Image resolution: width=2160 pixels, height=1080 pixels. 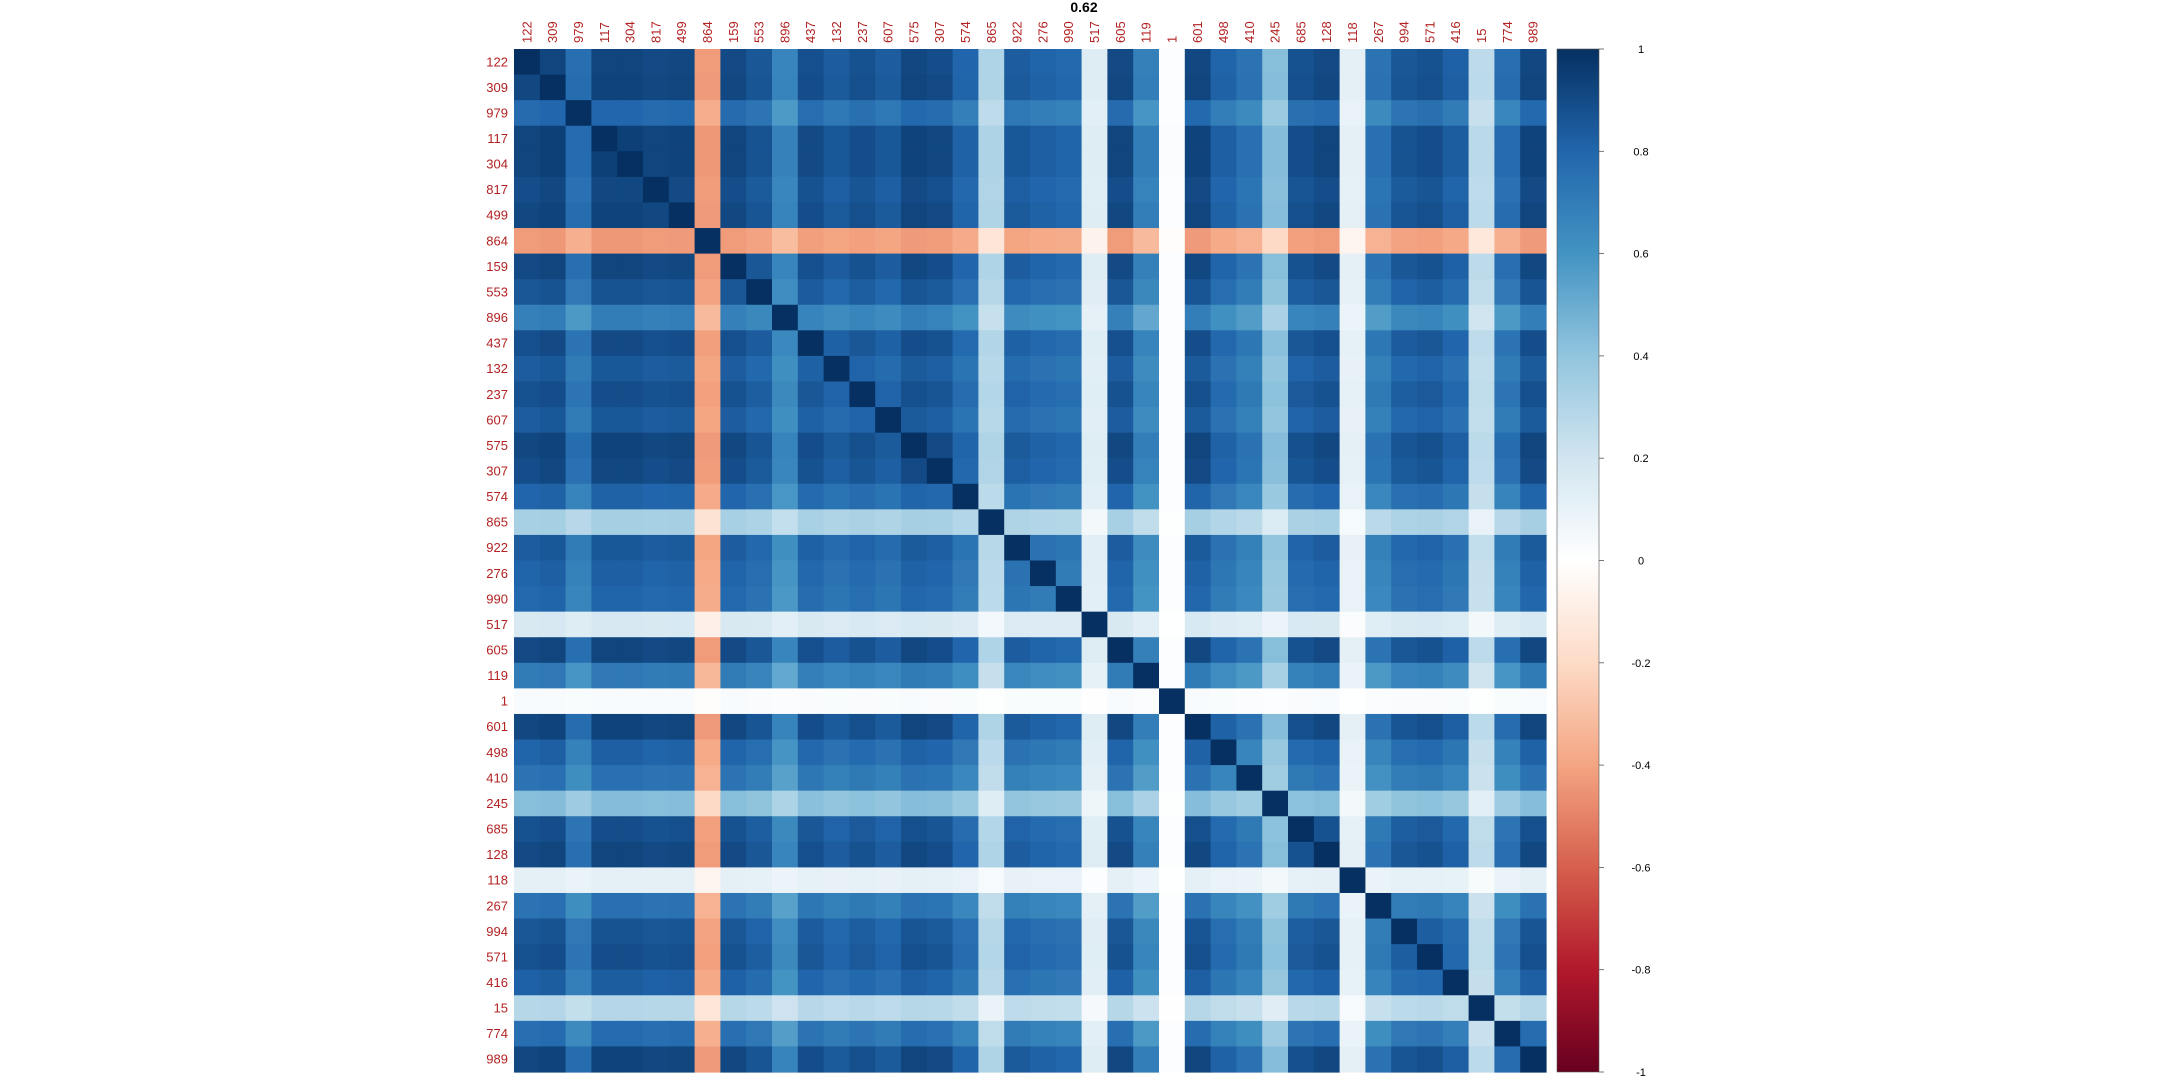 What do you see at coordinates (497, 291) in the screenshot?
I see `row-label: 553` at bounding box center [497, 291].